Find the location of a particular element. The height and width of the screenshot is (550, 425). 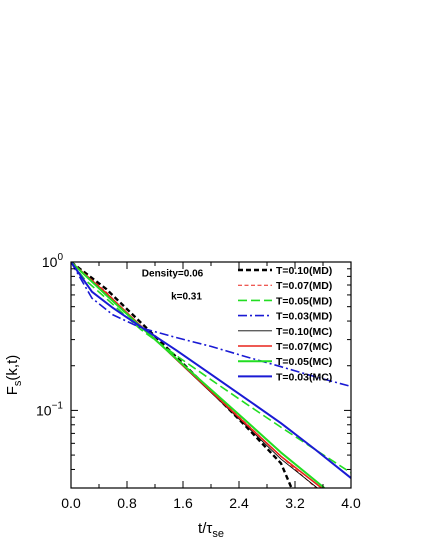

legend-label: T=0.07(MD) is located at coordinates (304, 286).